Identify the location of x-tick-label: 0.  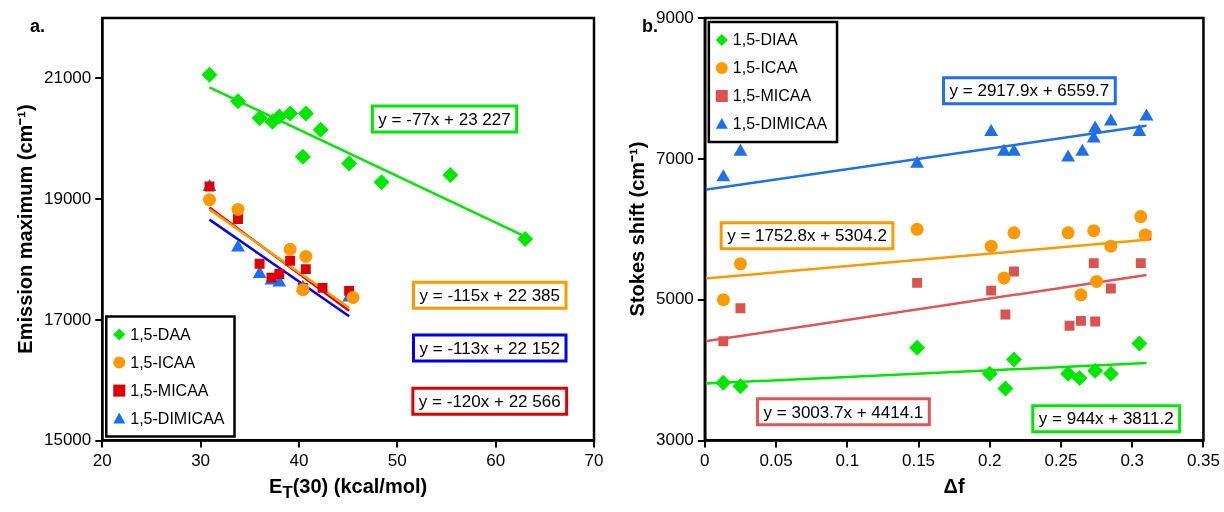
(705, 461).